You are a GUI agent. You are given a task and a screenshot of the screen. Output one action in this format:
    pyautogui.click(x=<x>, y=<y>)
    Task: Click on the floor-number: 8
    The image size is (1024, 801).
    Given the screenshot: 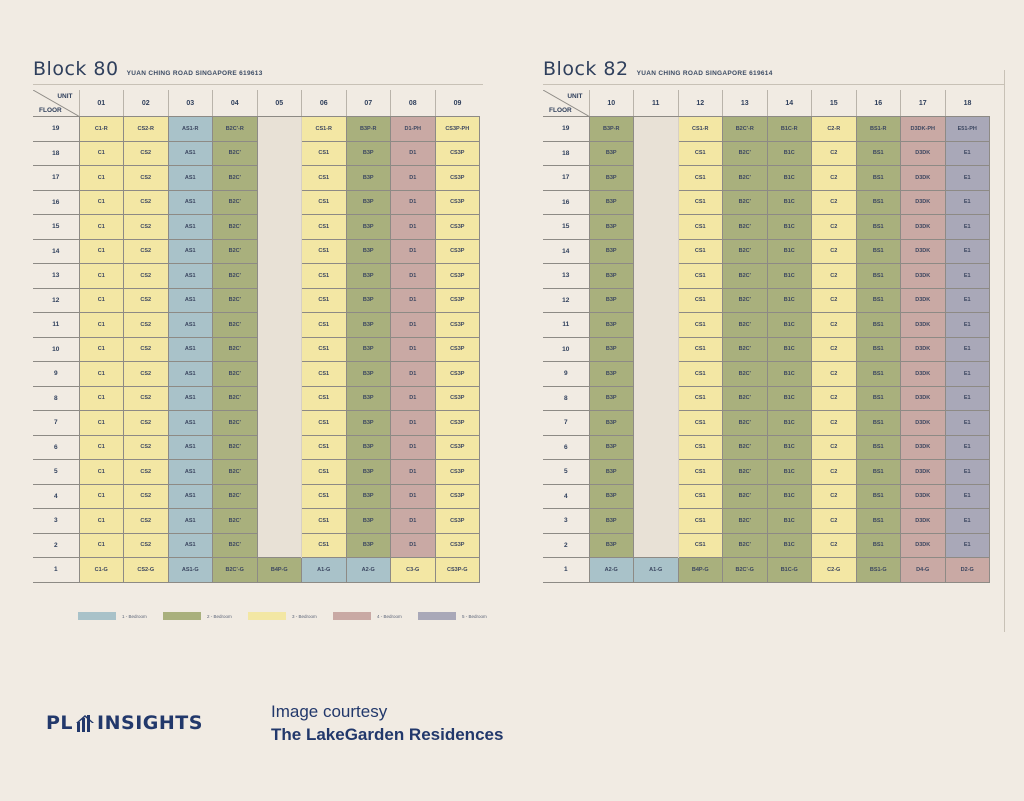 What is the action you would take?
    pyautogui.click(x=566, y=398)
    